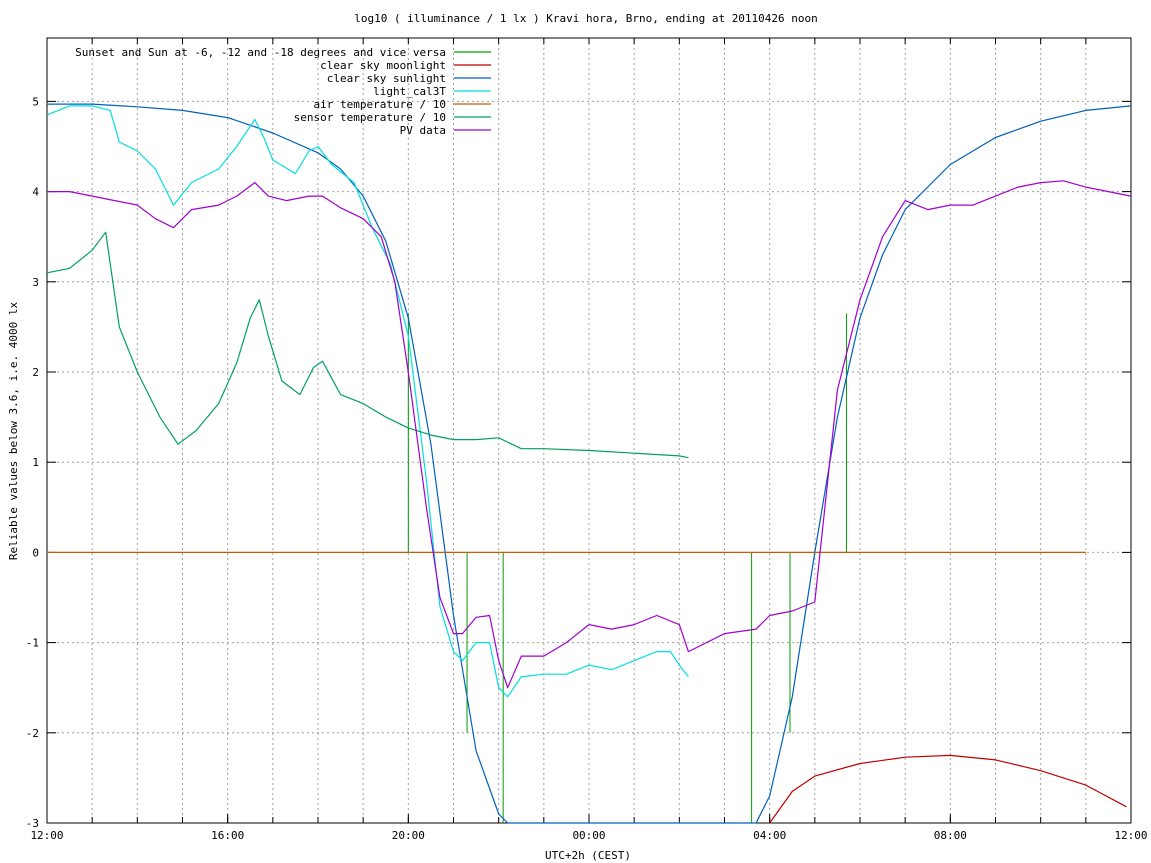  Describe the element at coordinates (367, 345) in the screenshot. I see `series-line-sensor` at that location.